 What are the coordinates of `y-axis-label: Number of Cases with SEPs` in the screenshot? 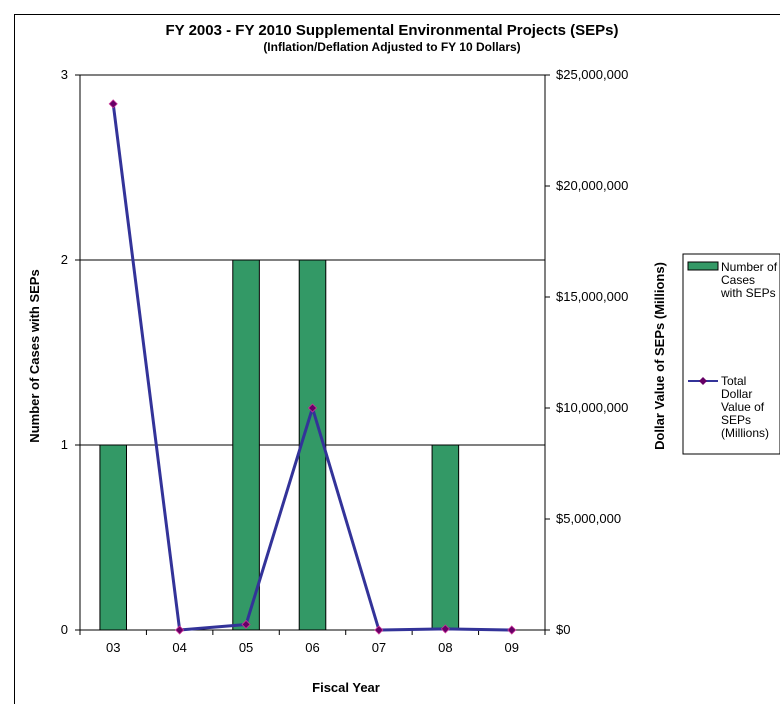 It's located at (34, 355).